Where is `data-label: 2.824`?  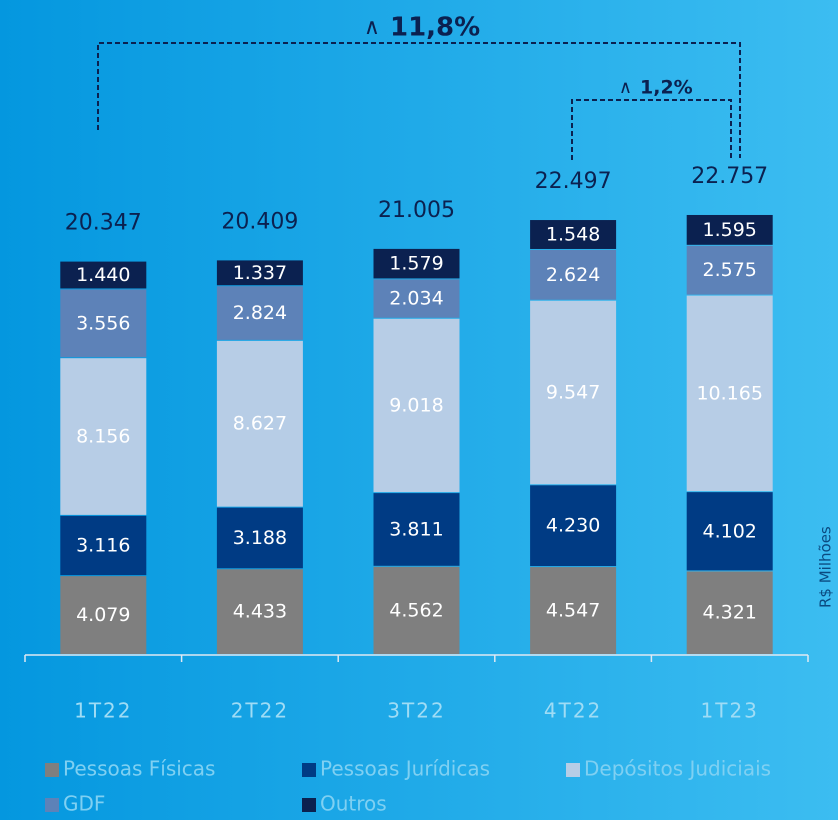 data-label: 2.824 is located at coordinates (260, 313).